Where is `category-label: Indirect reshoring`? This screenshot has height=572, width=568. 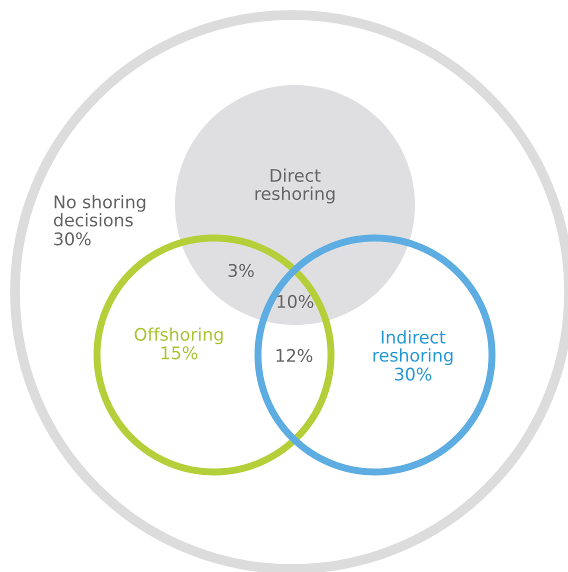 category-label: Indirect reshoring is located at coordinates (413, 348).